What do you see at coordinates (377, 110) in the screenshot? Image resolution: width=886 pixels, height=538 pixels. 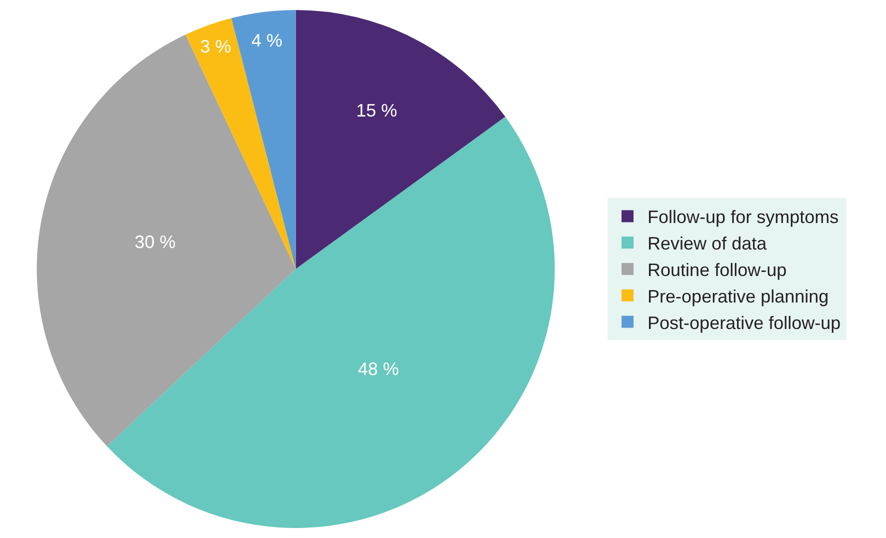 I see `data-label: 15 %` at bounding box center [377, 110].